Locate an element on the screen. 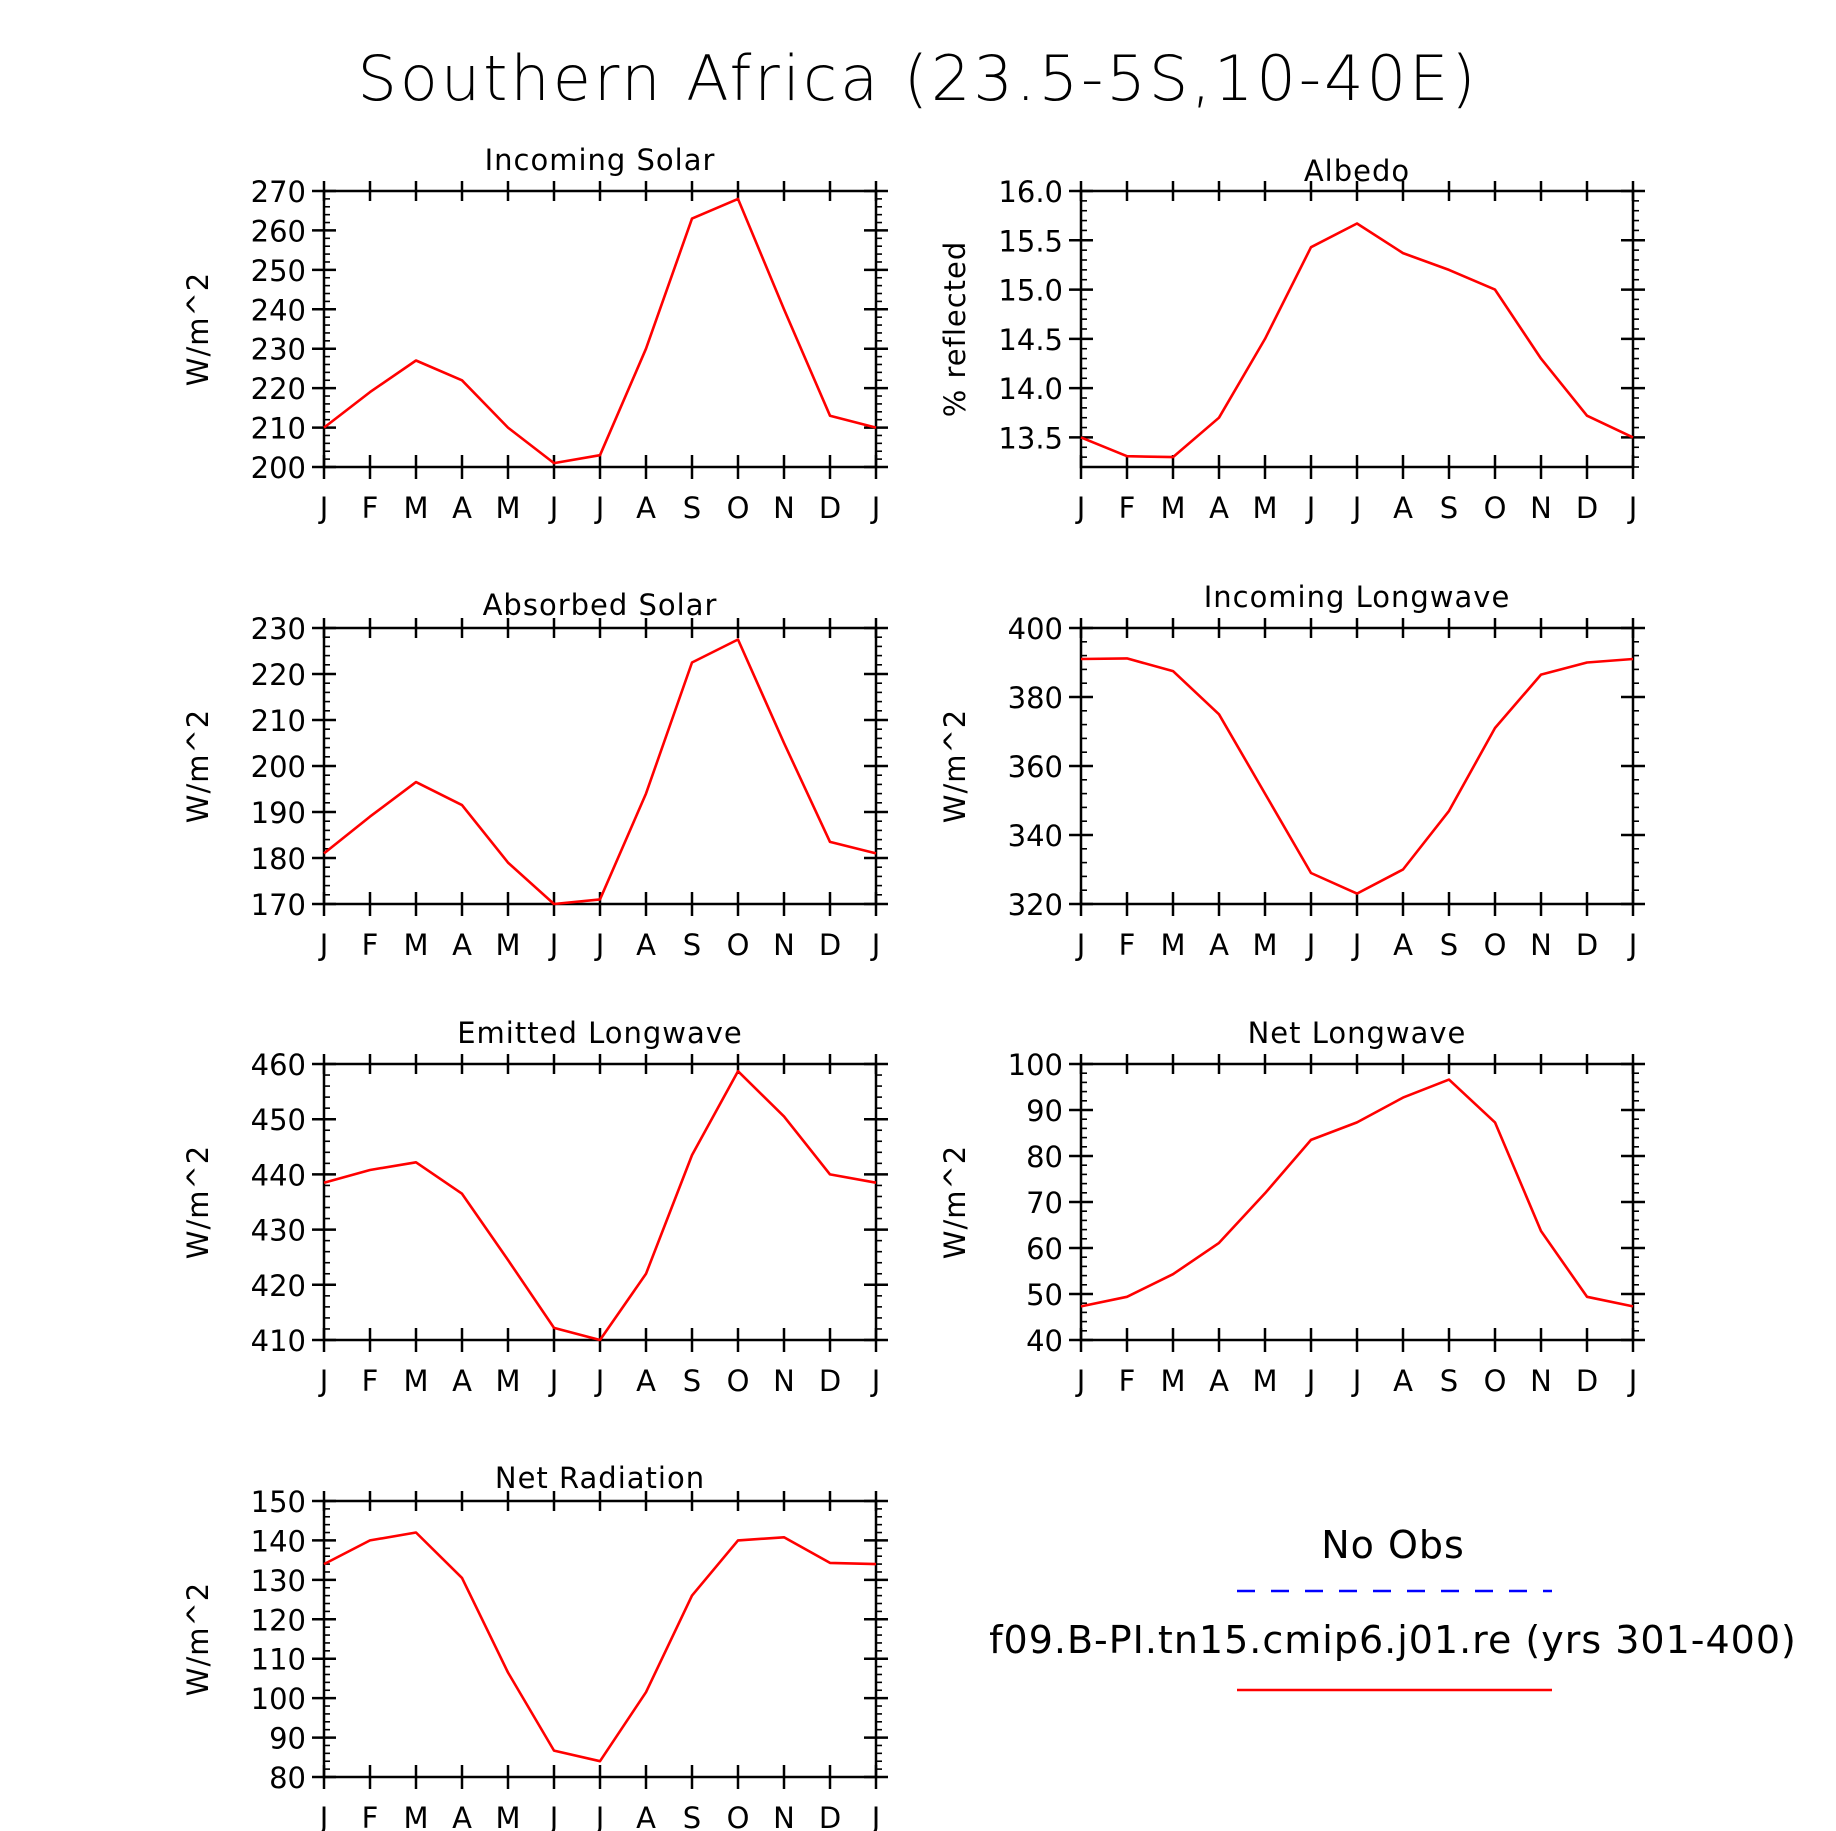 Image resolution: width=1836 pixels, height=1831 pixels. y-ticks: 200 210 220 230 240 250 260 270 is located at coordinates (569, 330).